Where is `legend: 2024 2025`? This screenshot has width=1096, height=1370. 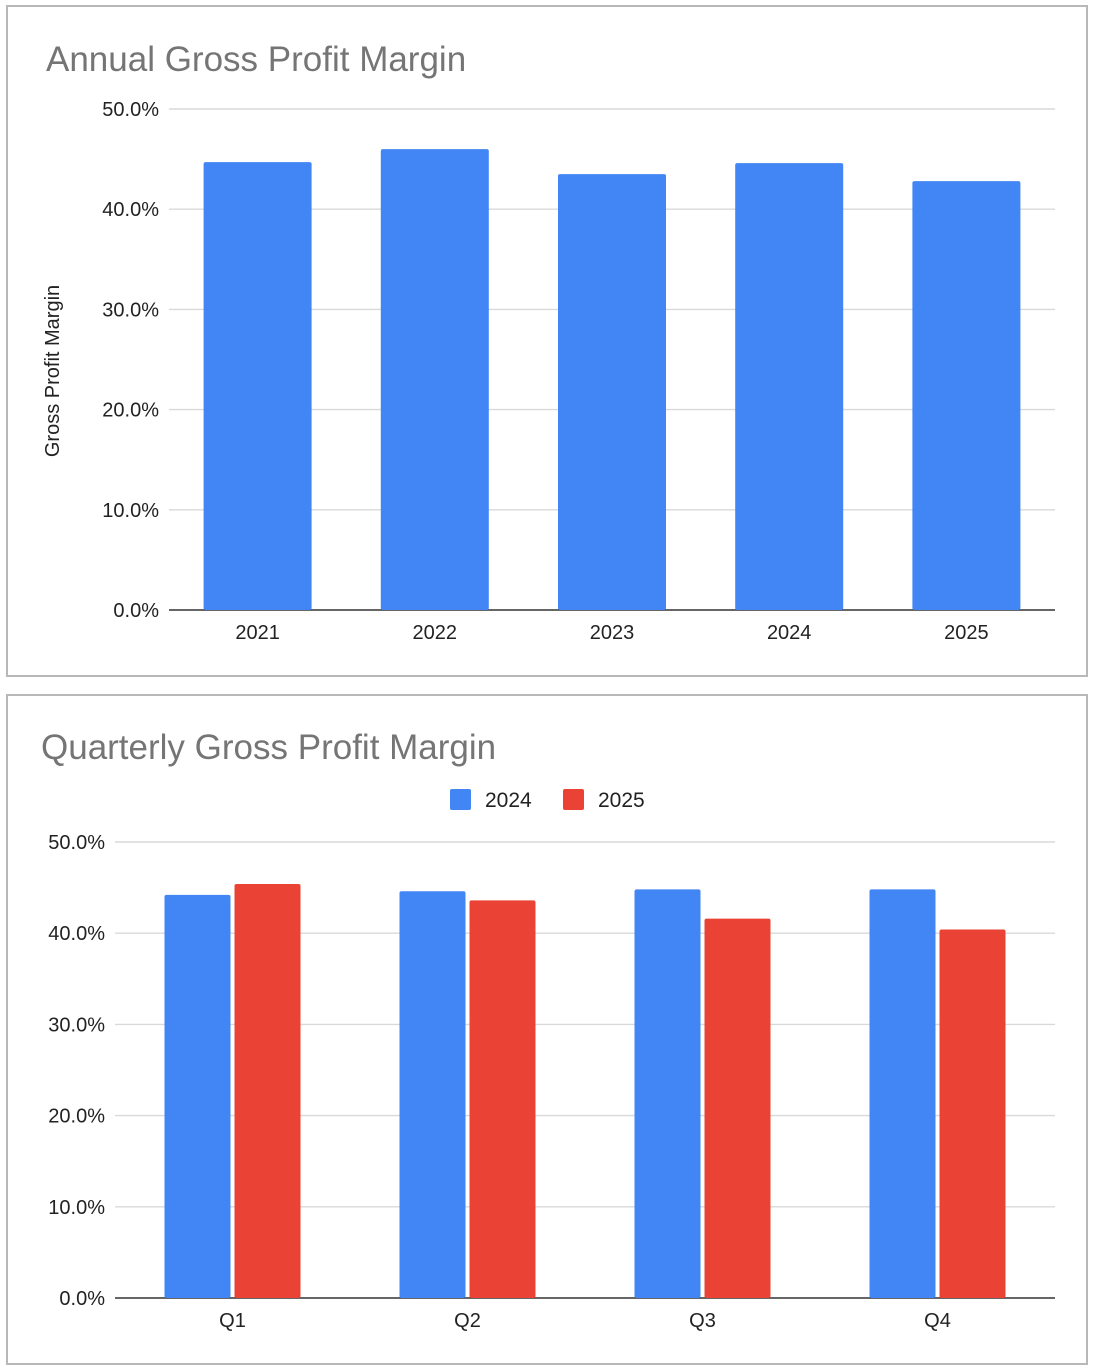 legend: 2024 2025 is located at coordinates (547, 800).